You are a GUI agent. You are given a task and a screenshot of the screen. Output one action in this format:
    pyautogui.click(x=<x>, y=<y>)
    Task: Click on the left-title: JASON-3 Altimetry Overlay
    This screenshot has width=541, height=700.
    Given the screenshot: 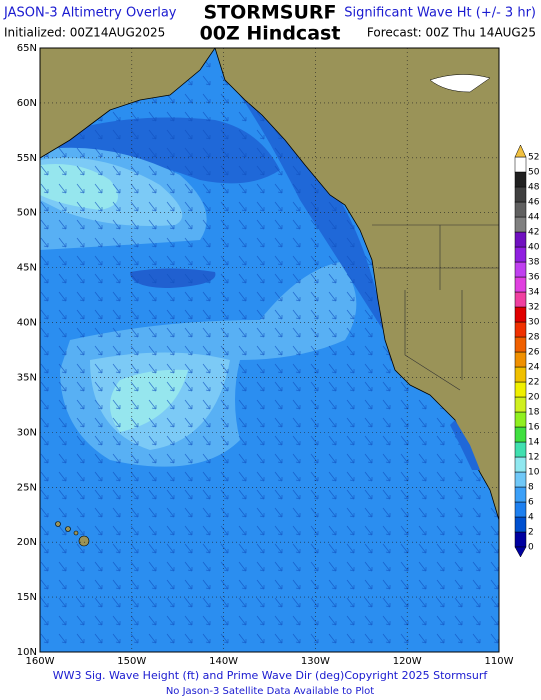 What is the action you would take?
    pyautogui.click(x=90, y=13)
    